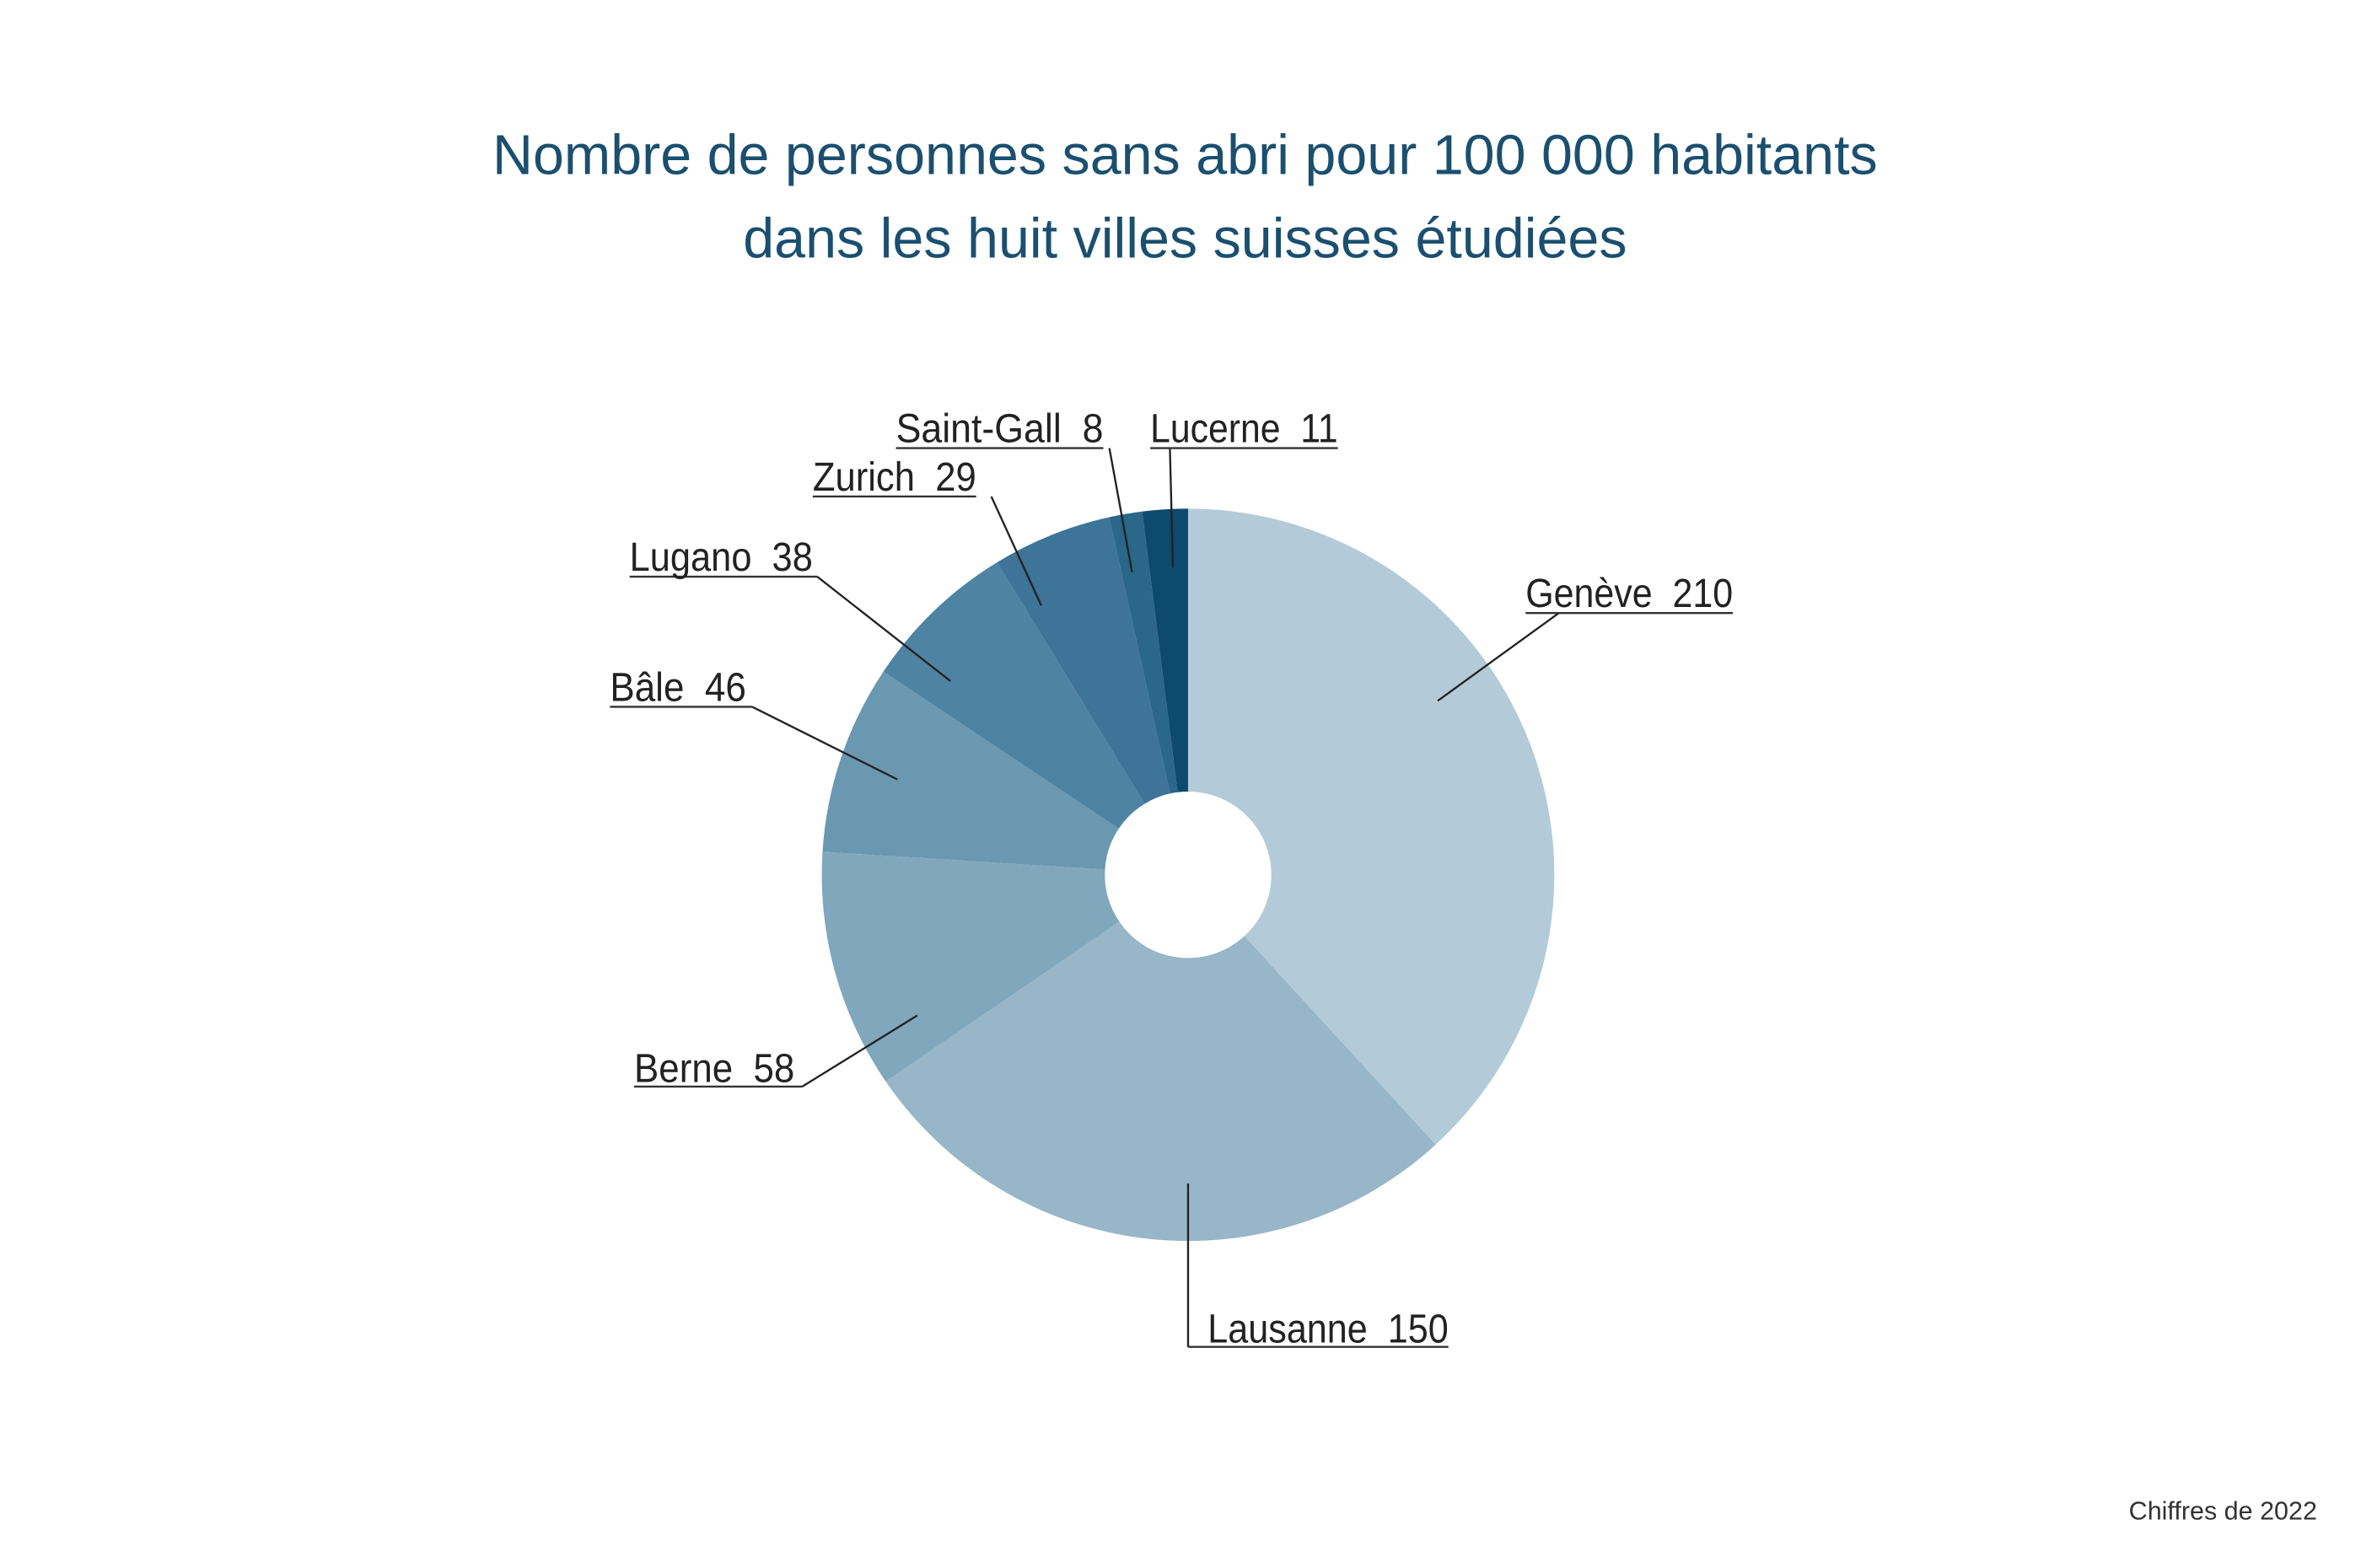 The height and width of the screenshot is (1568, 2361). I want to click on source-note: Chiffres de 2022, so click(2223, 1510).